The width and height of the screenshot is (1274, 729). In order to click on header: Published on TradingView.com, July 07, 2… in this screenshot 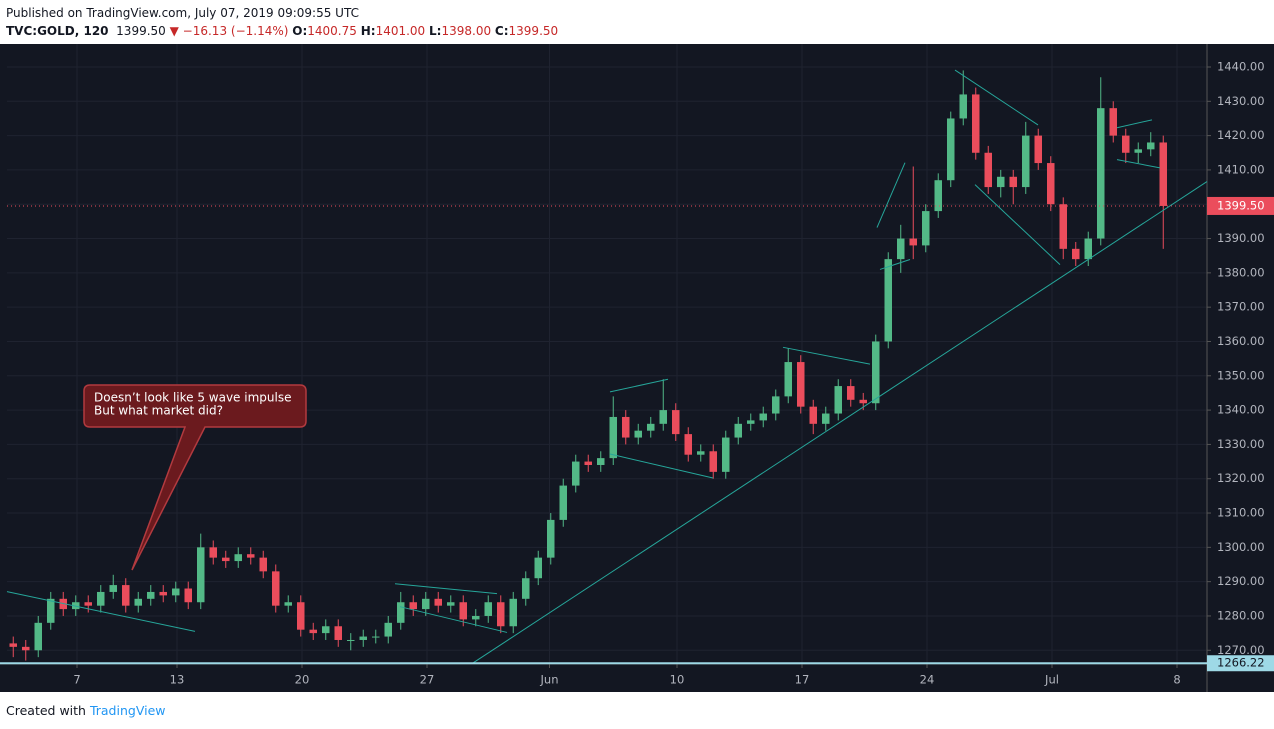, I will do `click(282, 22)`.